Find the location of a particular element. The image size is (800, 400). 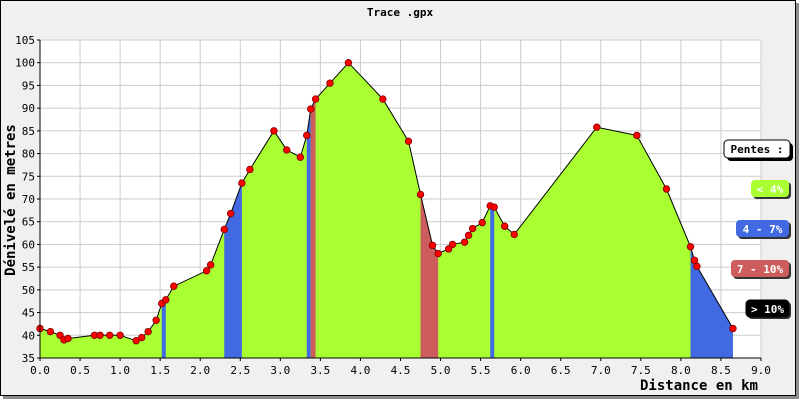

x-tick-label-8: 4.0 is located at coordinates (361, 370).